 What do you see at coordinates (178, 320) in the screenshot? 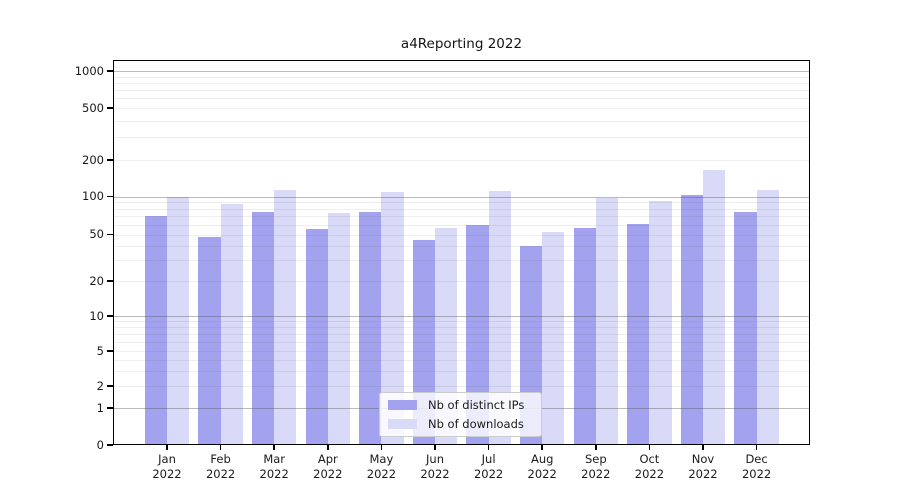
I see `bar-jan-nb-of-downloads` at bounding box center [178, 320].